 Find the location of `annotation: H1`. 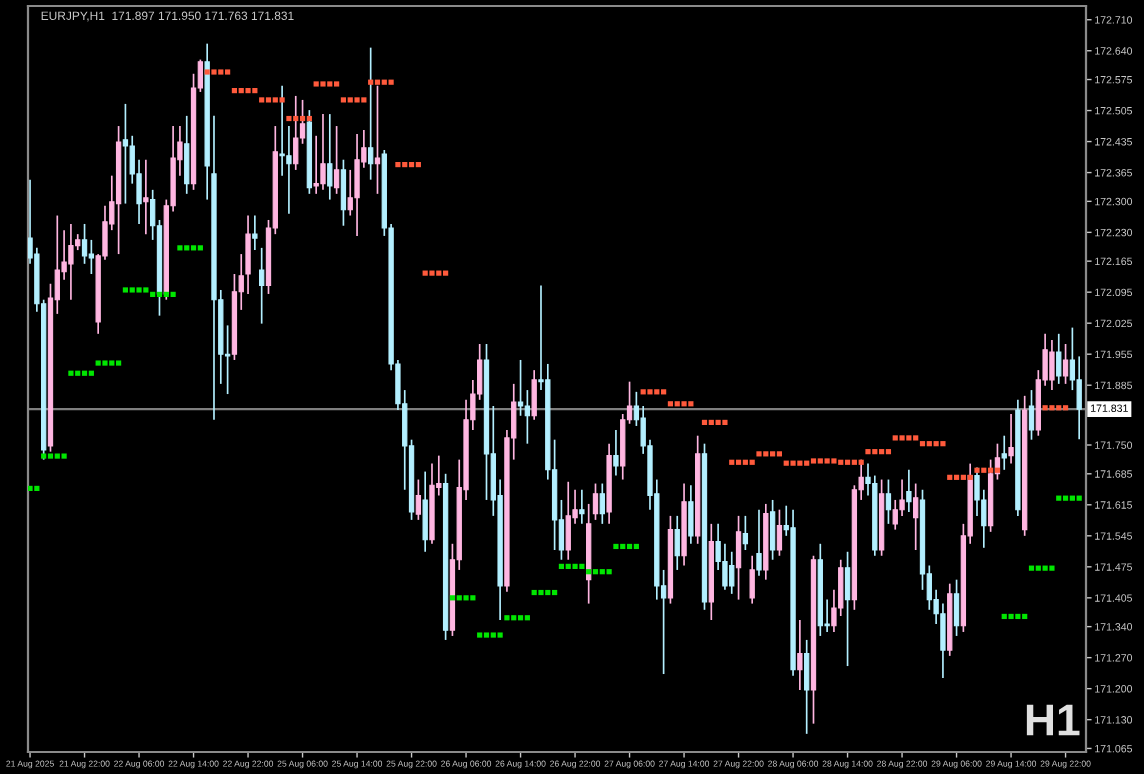

annotation: H1 is located at coordinates (1053, 720).